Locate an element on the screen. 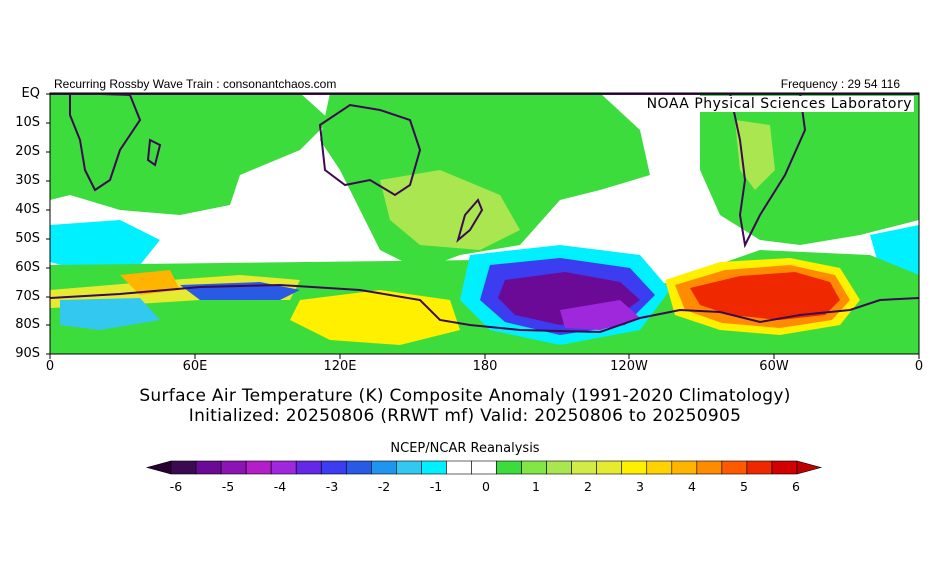  lat-label-50s: 50S is located at coordinates (27, 238).